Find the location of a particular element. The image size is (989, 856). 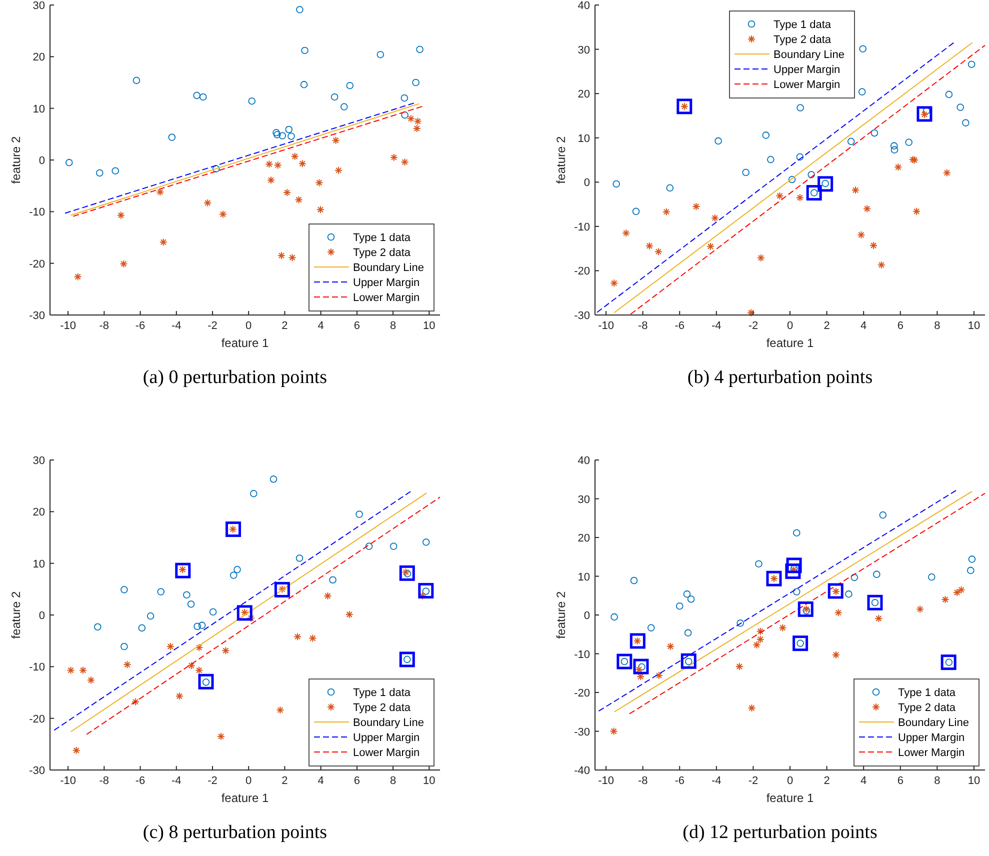

x-tick-label: -6 is located at coordinates (140, 326).